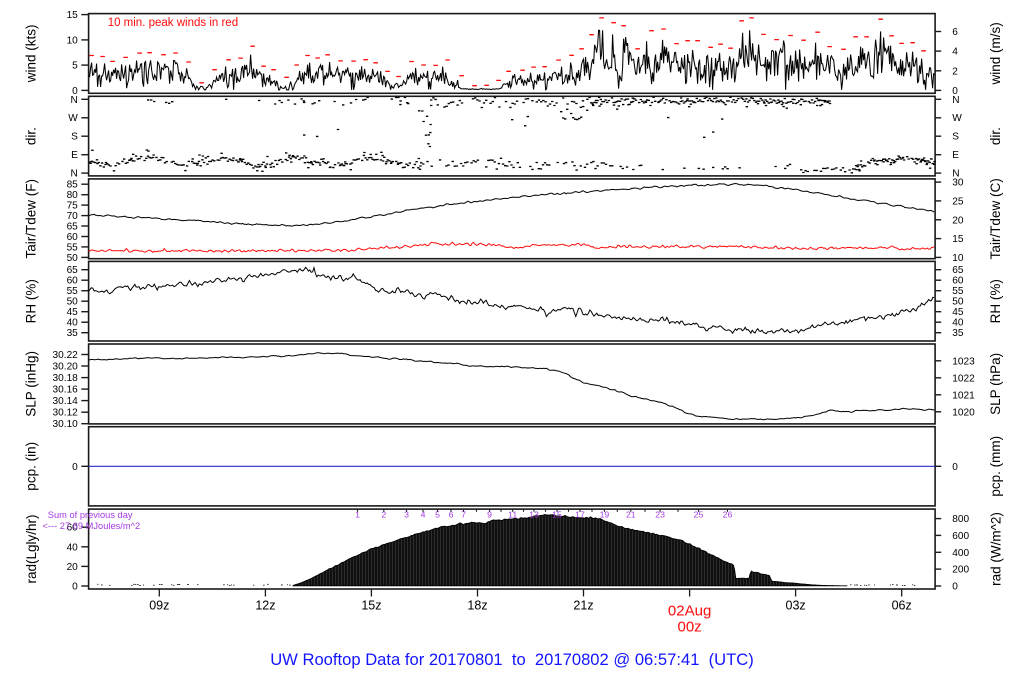  What do you see at coordinates (955, 52) in the screenshot?
I see `svg-text: 4` at bounding box center [955, 52].